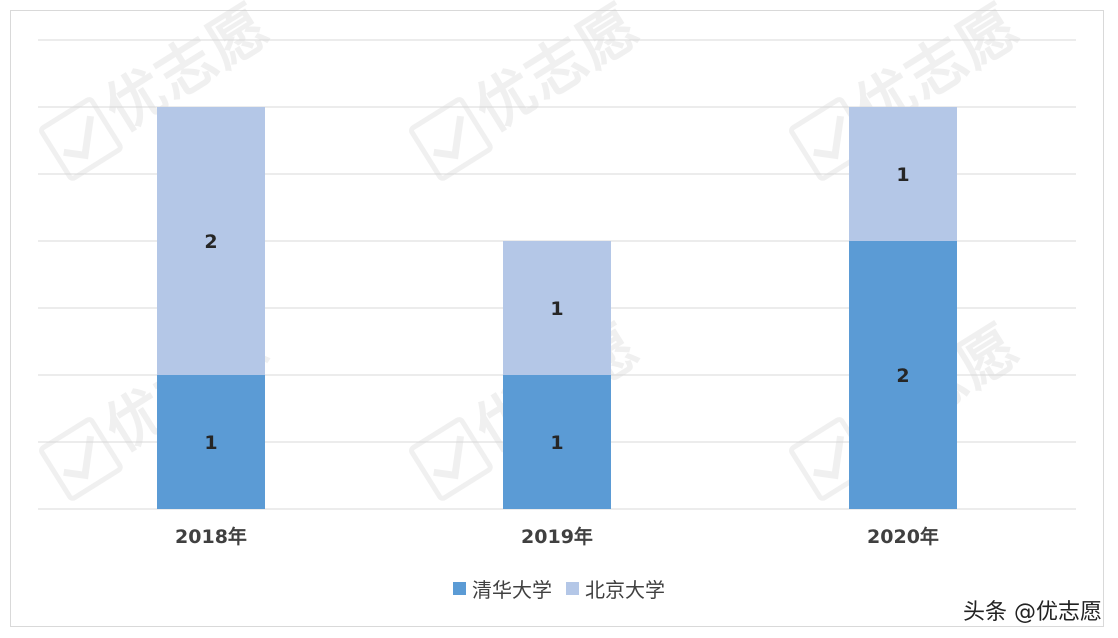 This screenshot has width=1118, height=638. I want to click on x-axis-tick-labels: 2018年 2019年 2020年, so click(557, 536).